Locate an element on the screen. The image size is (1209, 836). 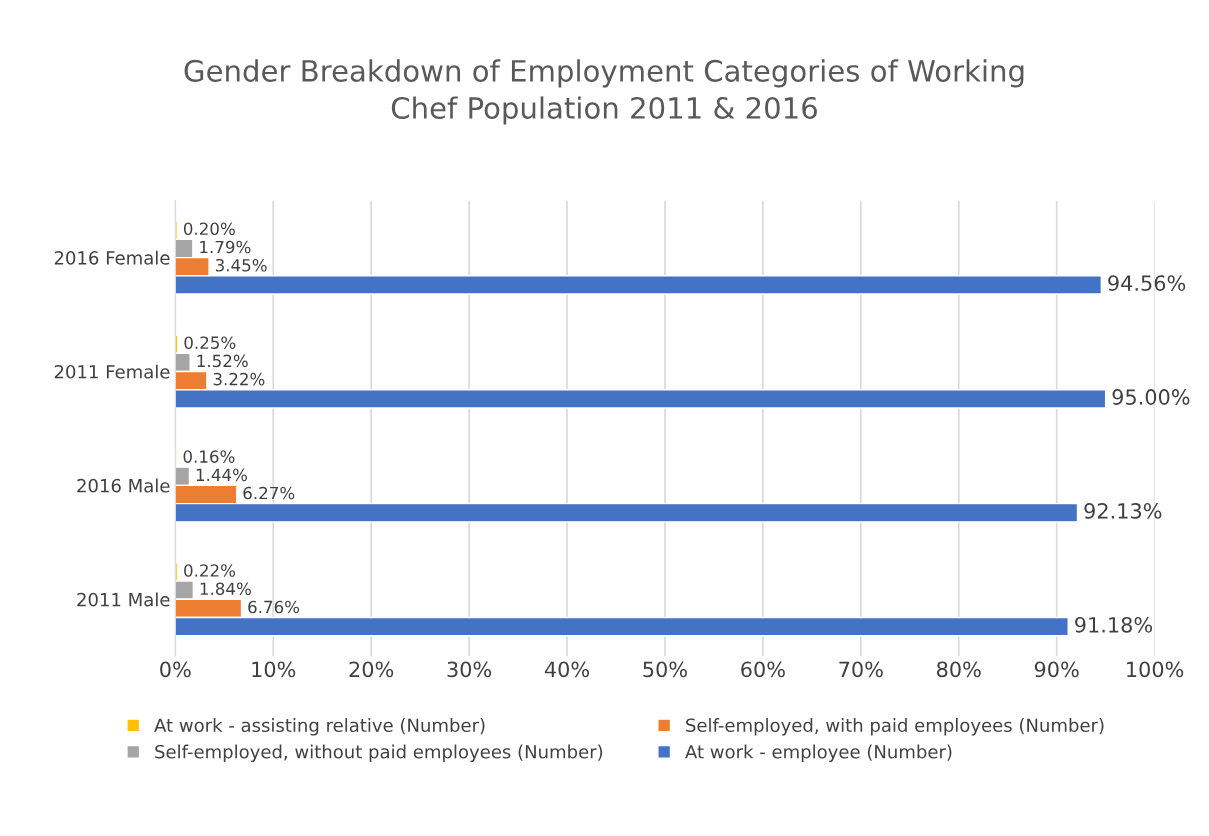
data-label: 94.56% is located at coordinates (1147, 283).